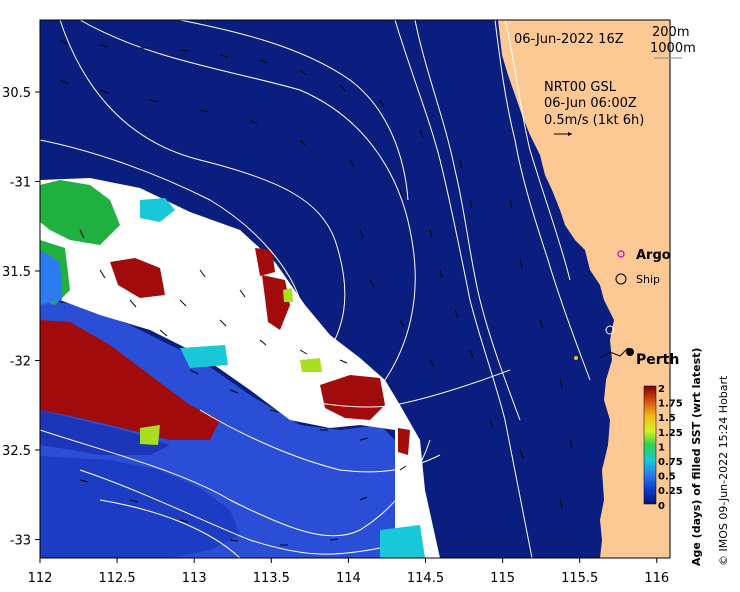 This screenshot has height=592, width=740. I want to click on x-tick-label: 113.5, so click(271, 578).